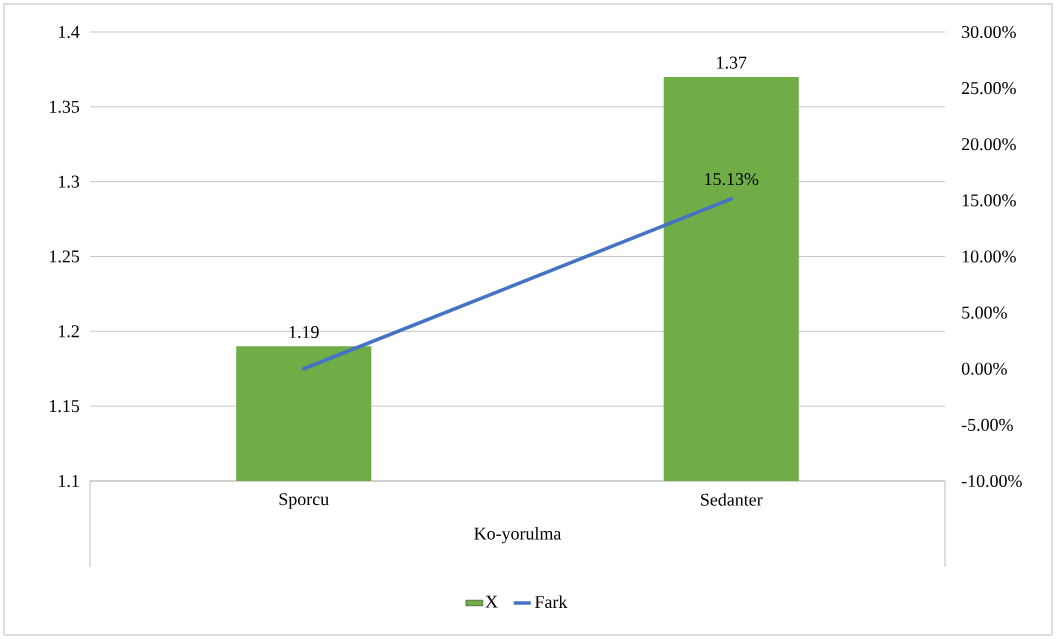 The image size is (1062, 639). Describe the element at coordinates (65, 256) in the screenshot. I see `y-tick-label: 1.25` at that location.